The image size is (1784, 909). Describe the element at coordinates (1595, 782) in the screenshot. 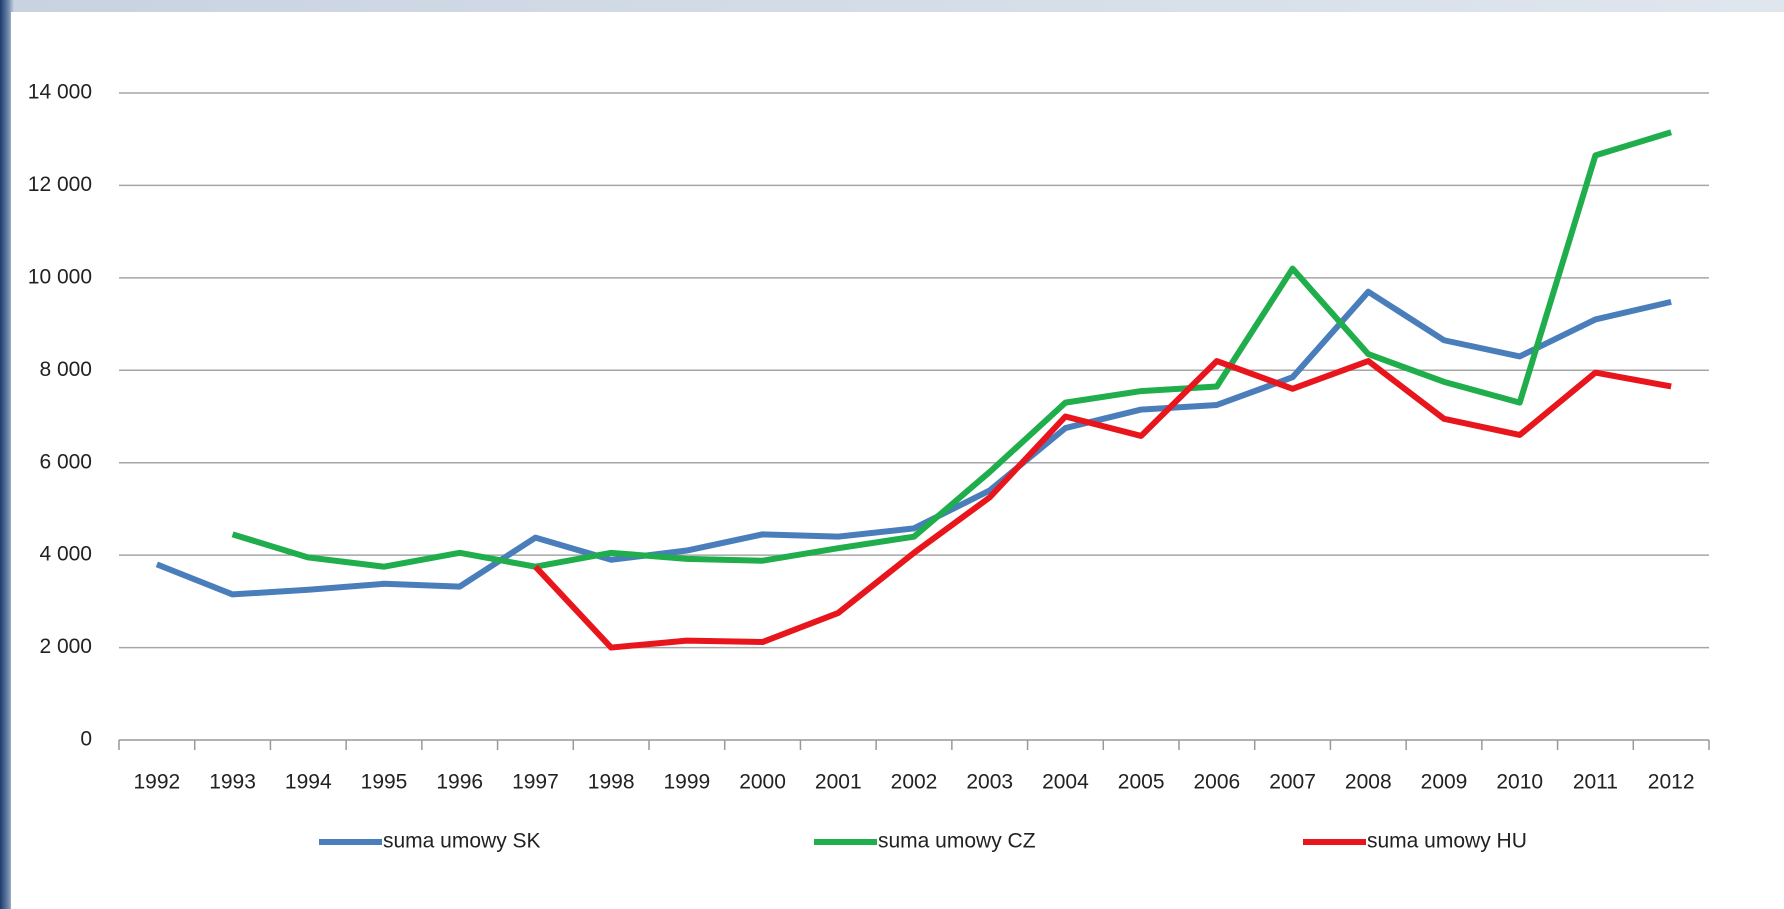

I see `x-tick-label: 2011` at that location.